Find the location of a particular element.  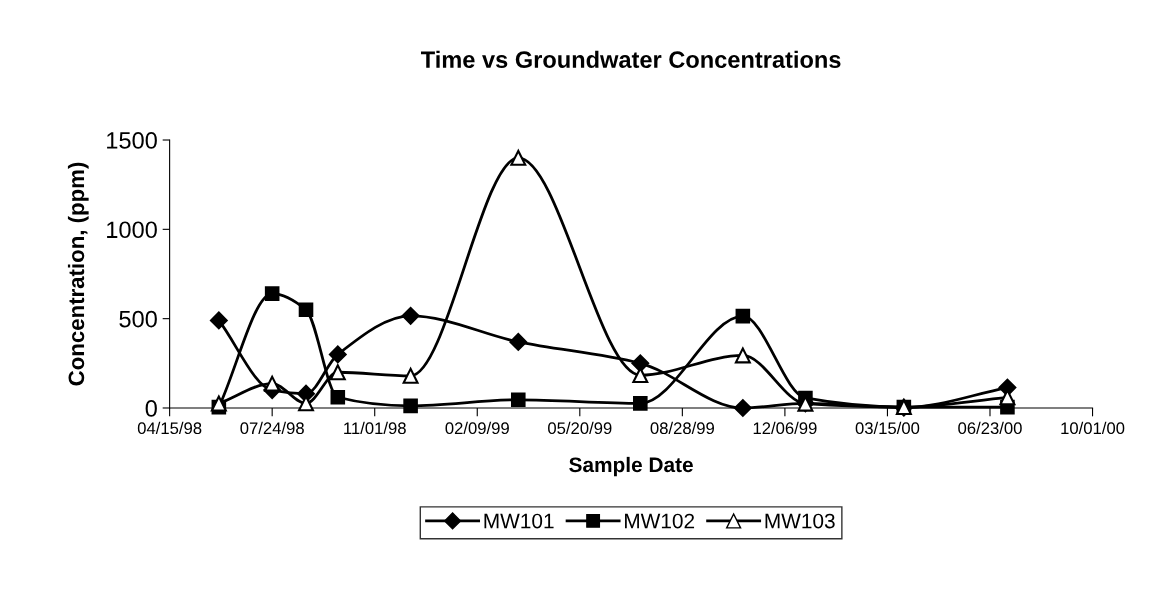

x-tick-label: 12/06/99 is located at coordinates (785, 428).